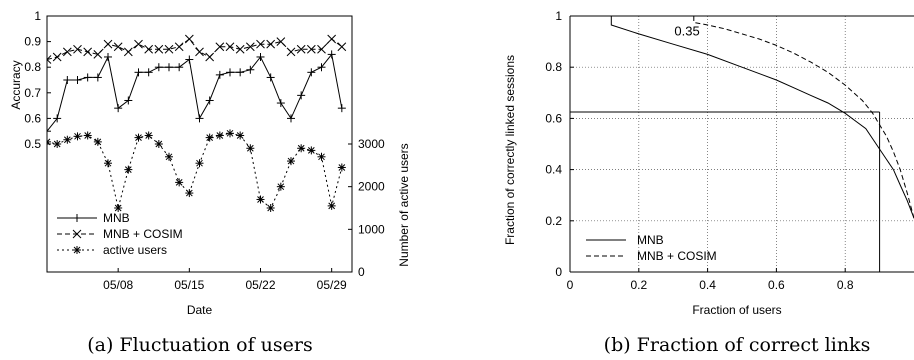  I want to click on y-tick-label: 0, so click(558, 272).